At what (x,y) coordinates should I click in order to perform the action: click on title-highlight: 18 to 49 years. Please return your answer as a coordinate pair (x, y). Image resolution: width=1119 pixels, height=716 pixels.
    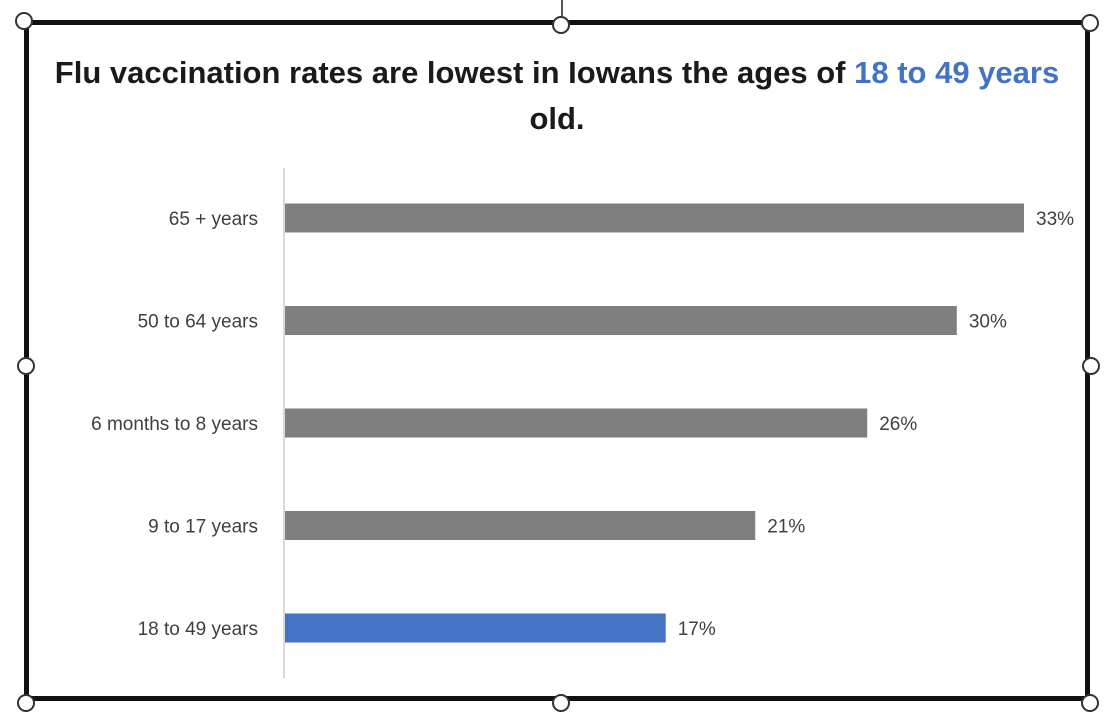
    Looking at the image, I should click on (957, 72).